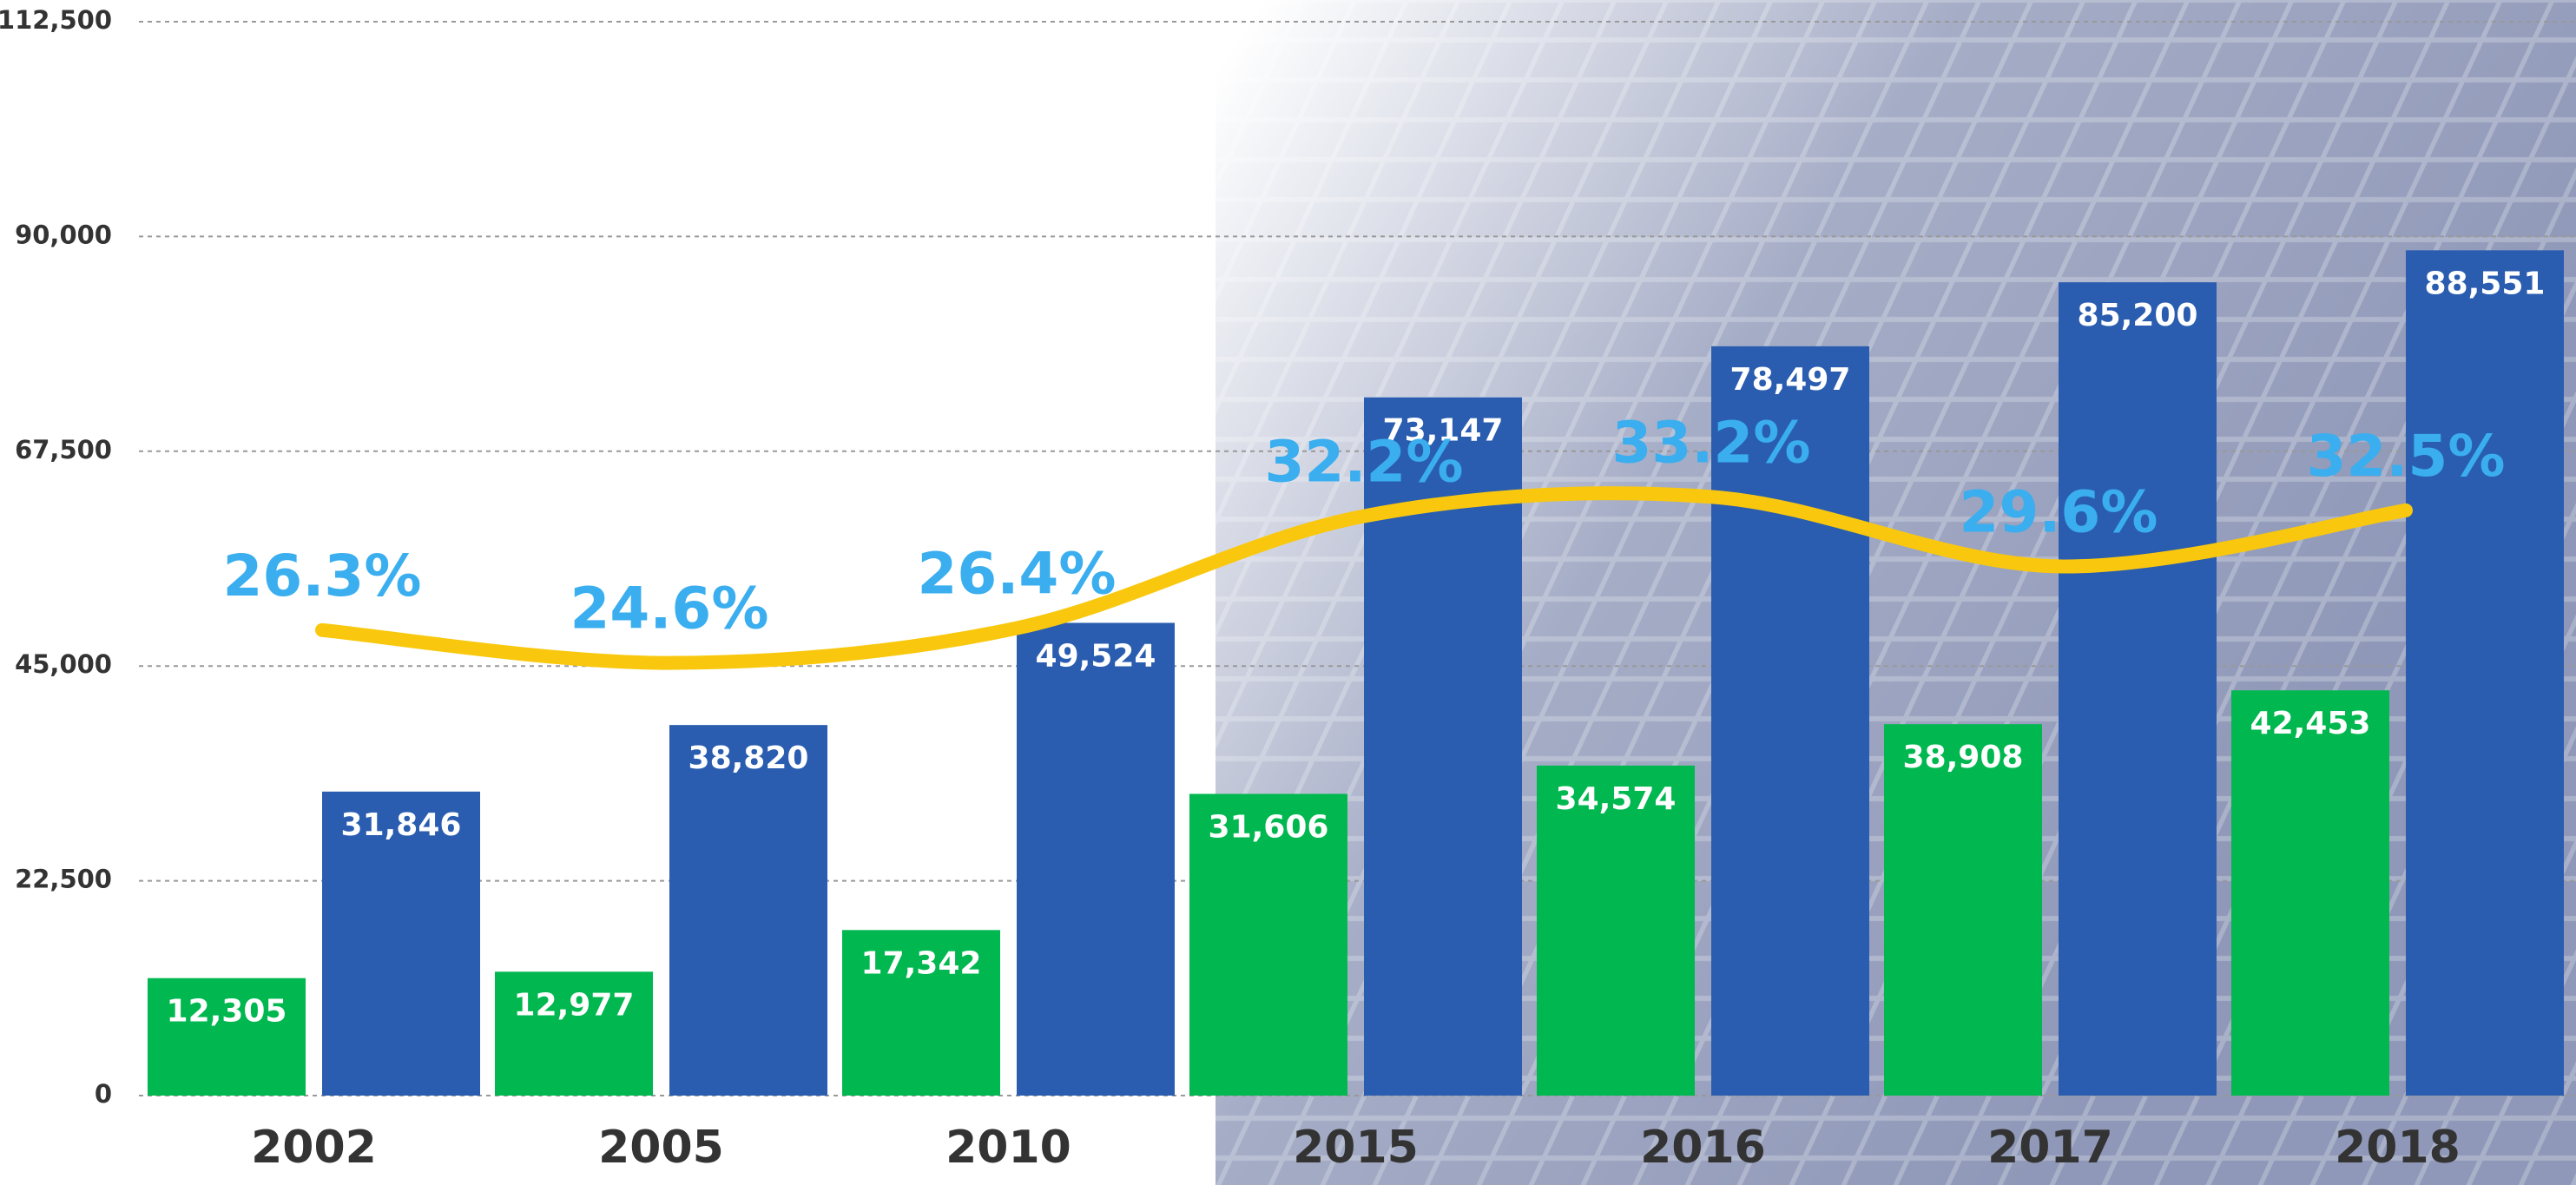 Image resolution: width=2576 pixels, height=1185 pixels. I want to click on bar-label: 73,147, so click(1443, 431).